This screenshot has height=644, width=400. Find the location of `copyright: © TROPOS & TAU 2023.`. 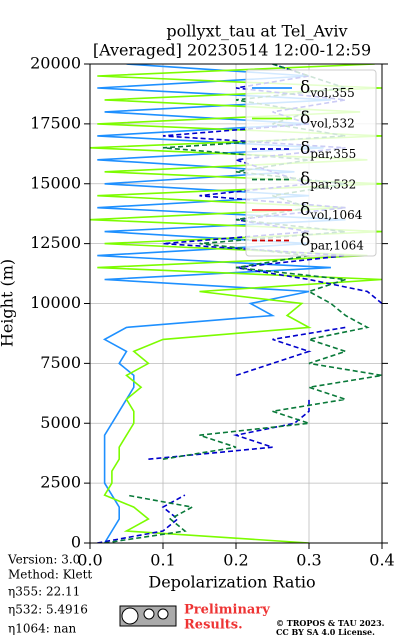

copyright: © TROPOS & TAU 2023. is located at coordinates (330, 623).